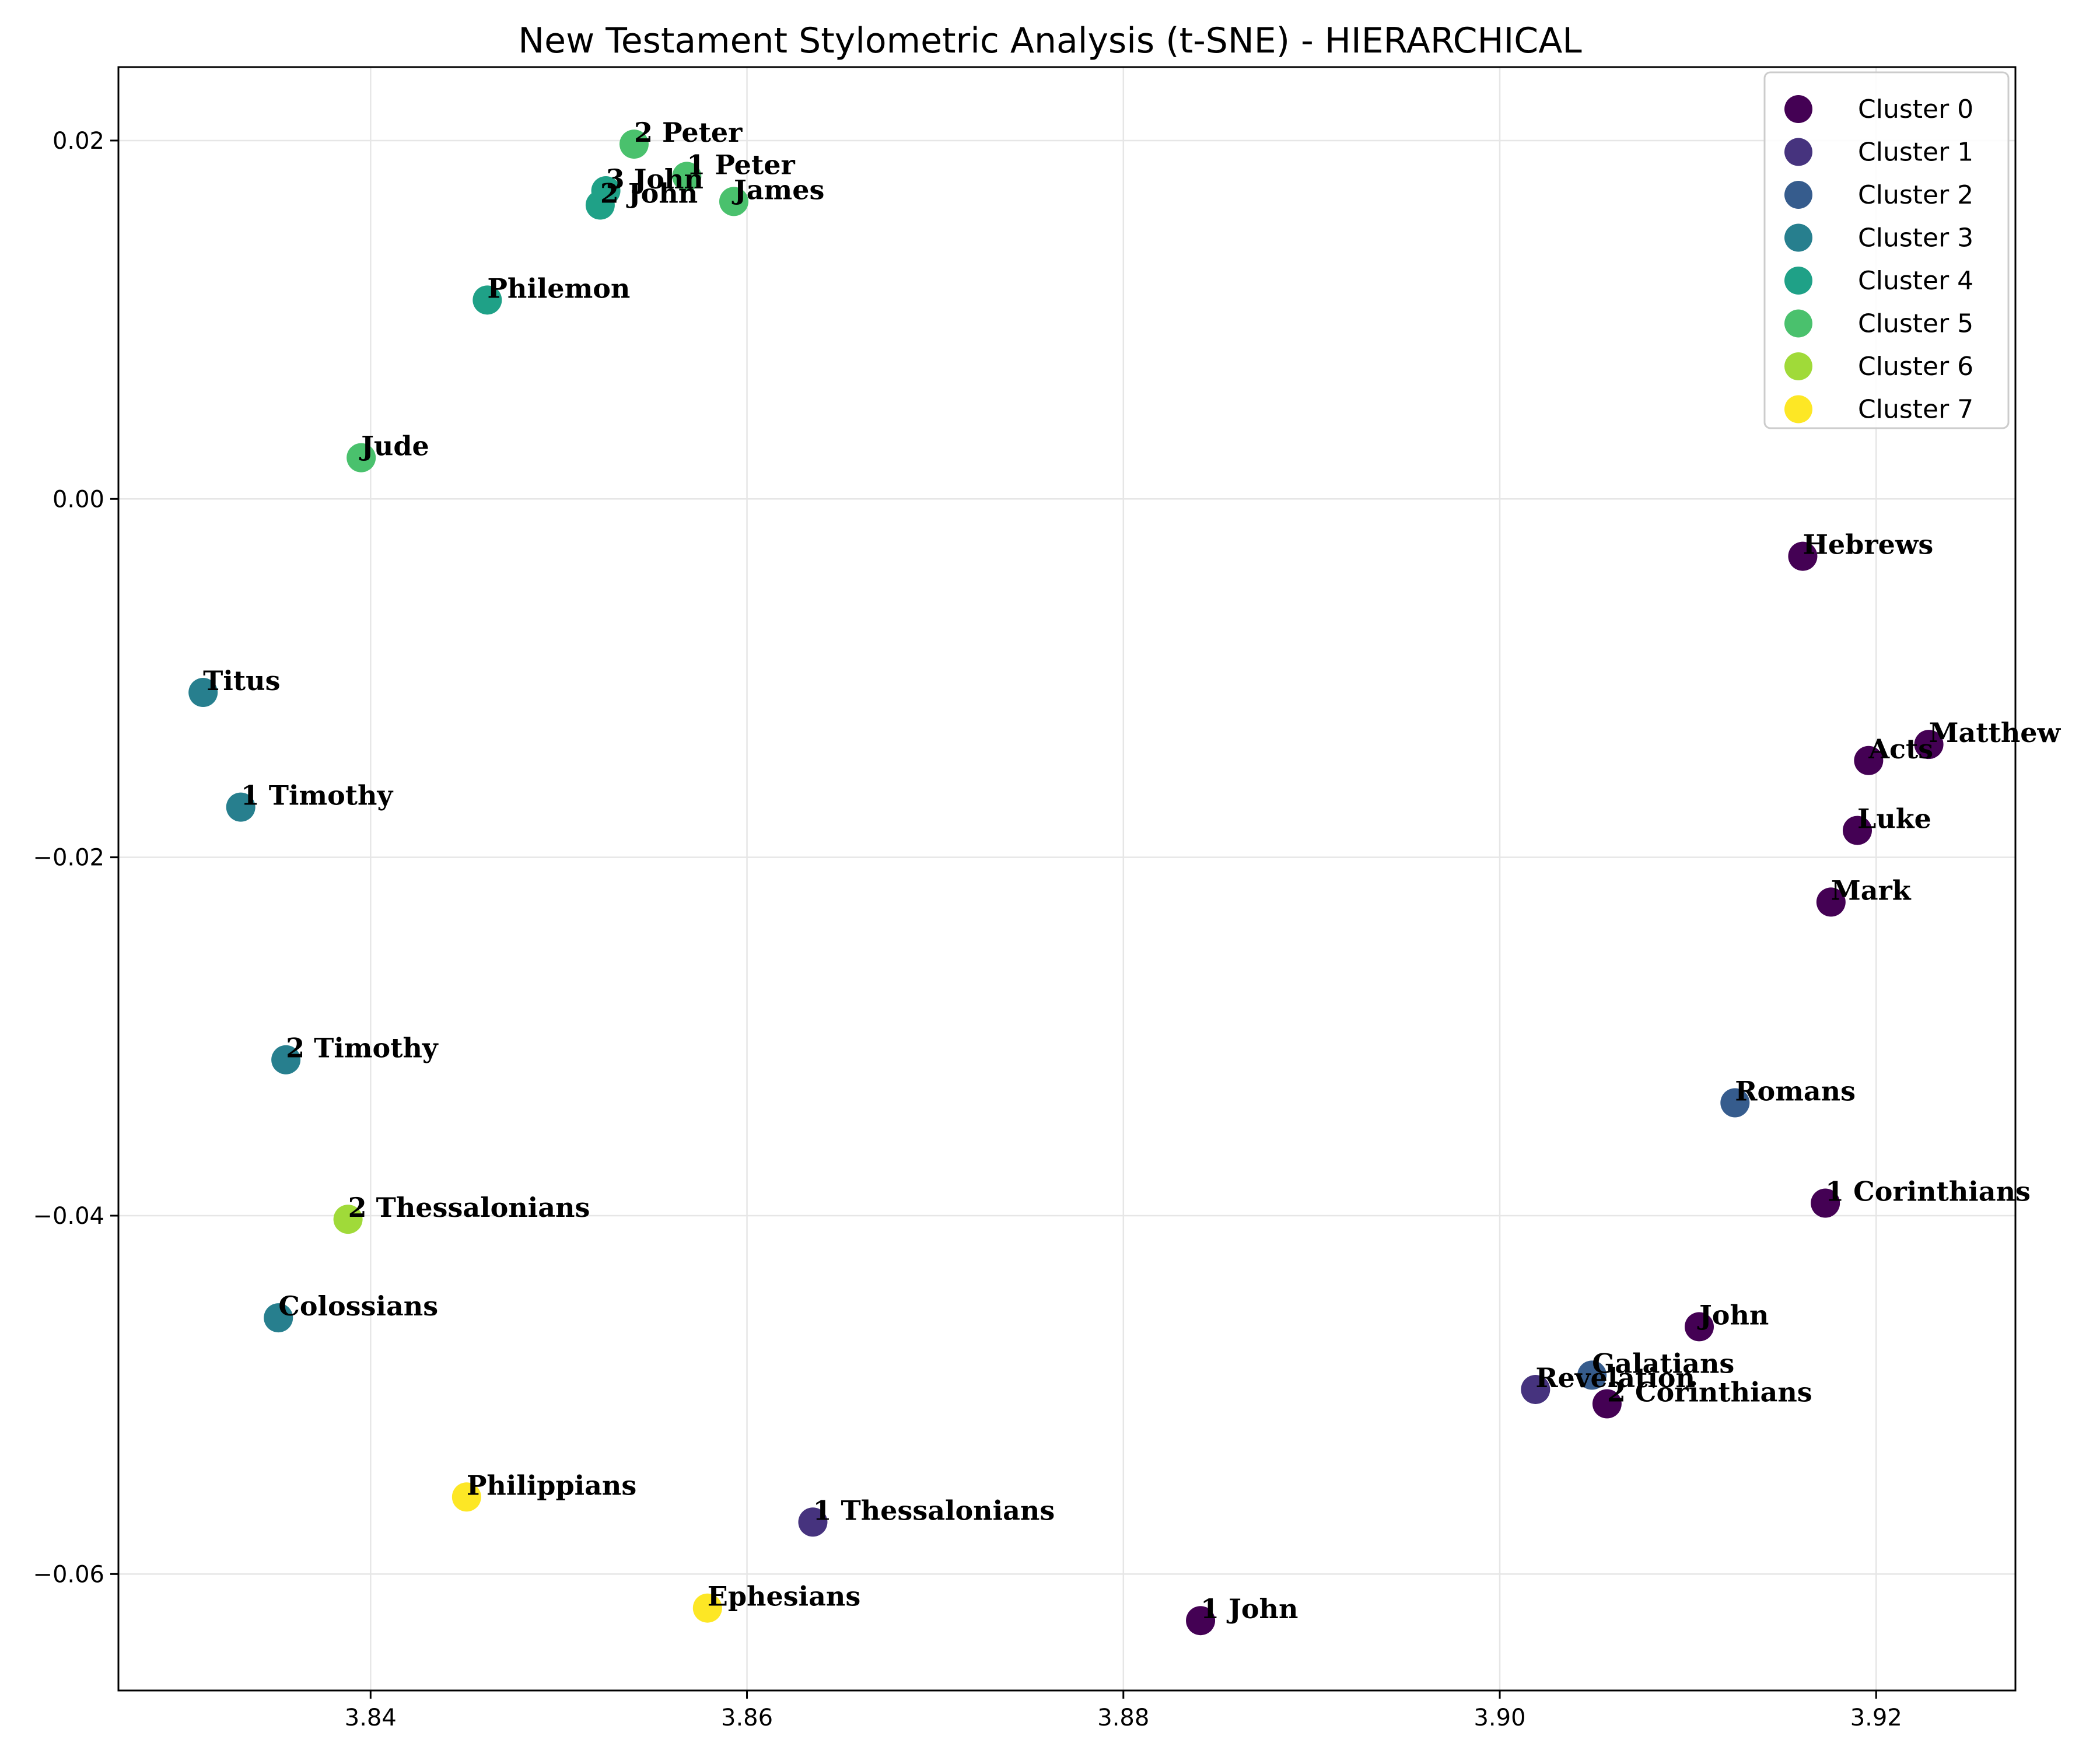 This screenshot has width=2100, height=1750. I want to click on legend-label: Cluster 6, so click(1915, 367).